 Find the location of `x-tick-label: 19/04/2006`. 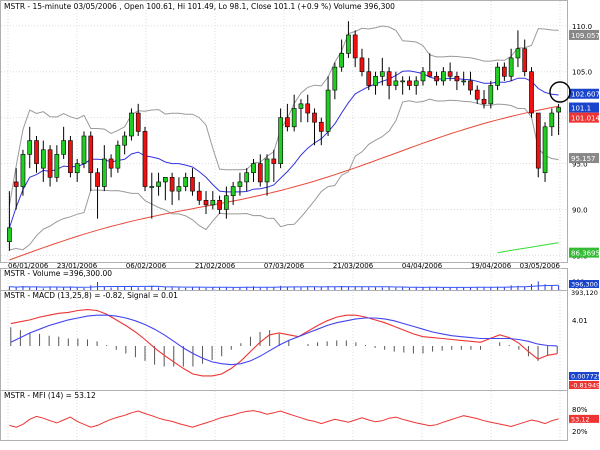

x-tick-label: 19/04/2006 is located at coordinates (491, 266).